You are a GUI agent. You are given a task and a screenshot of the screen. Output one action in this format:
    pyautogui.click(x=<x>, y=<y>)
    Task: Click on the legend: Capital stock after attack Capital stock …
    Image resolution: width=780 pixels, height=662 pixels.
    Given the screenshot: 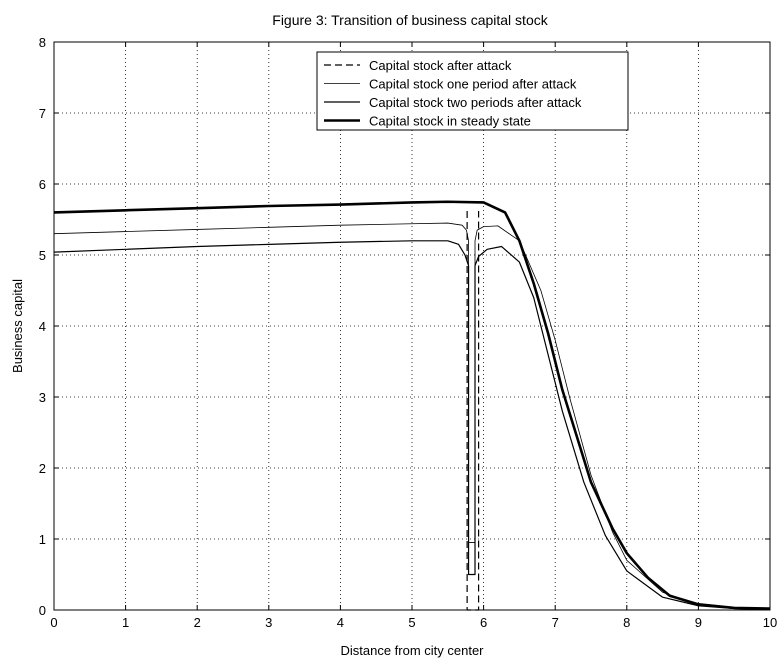 What is the action you would take?
    pyautogui.click(x=472, y=91)
    